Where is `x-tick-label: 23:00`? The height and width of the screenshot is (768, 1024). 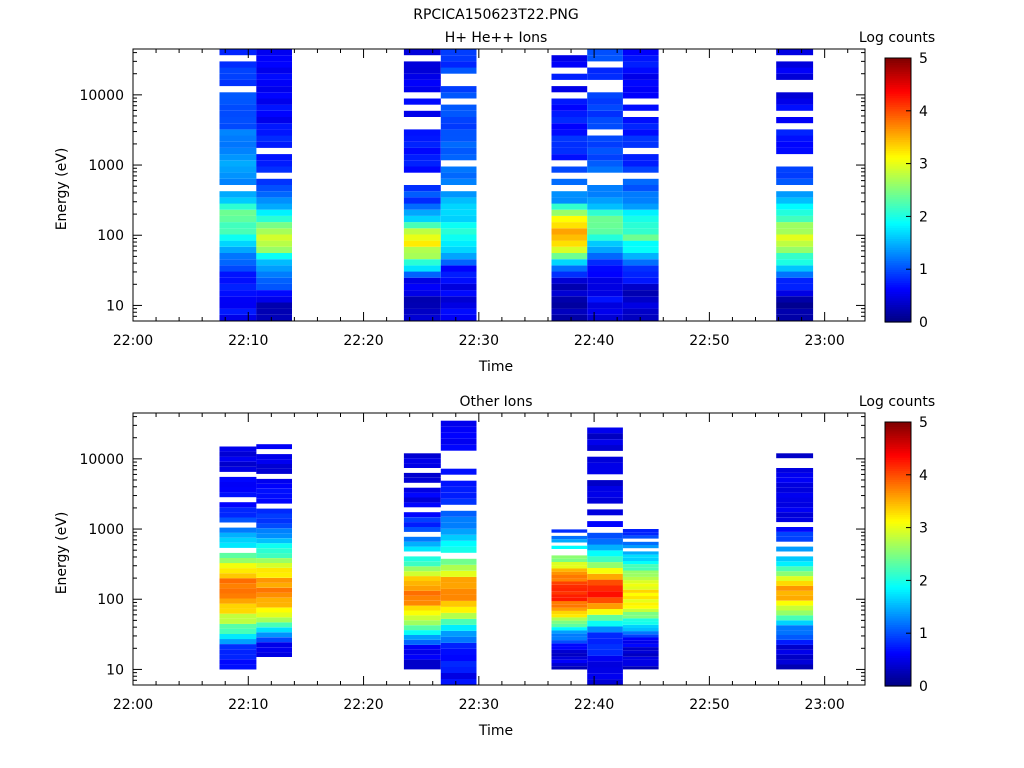
x-tick-label: 23:00 is located at coordinates (824, 705).